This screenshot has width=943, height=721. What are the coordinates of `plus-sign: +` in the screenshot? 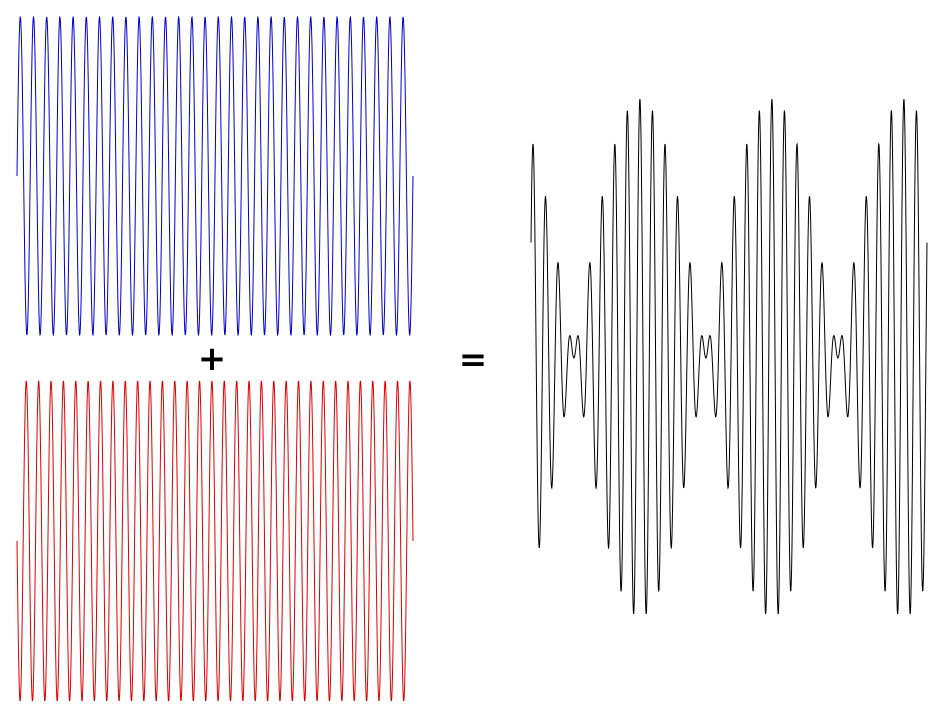 It's located at (212, 359).